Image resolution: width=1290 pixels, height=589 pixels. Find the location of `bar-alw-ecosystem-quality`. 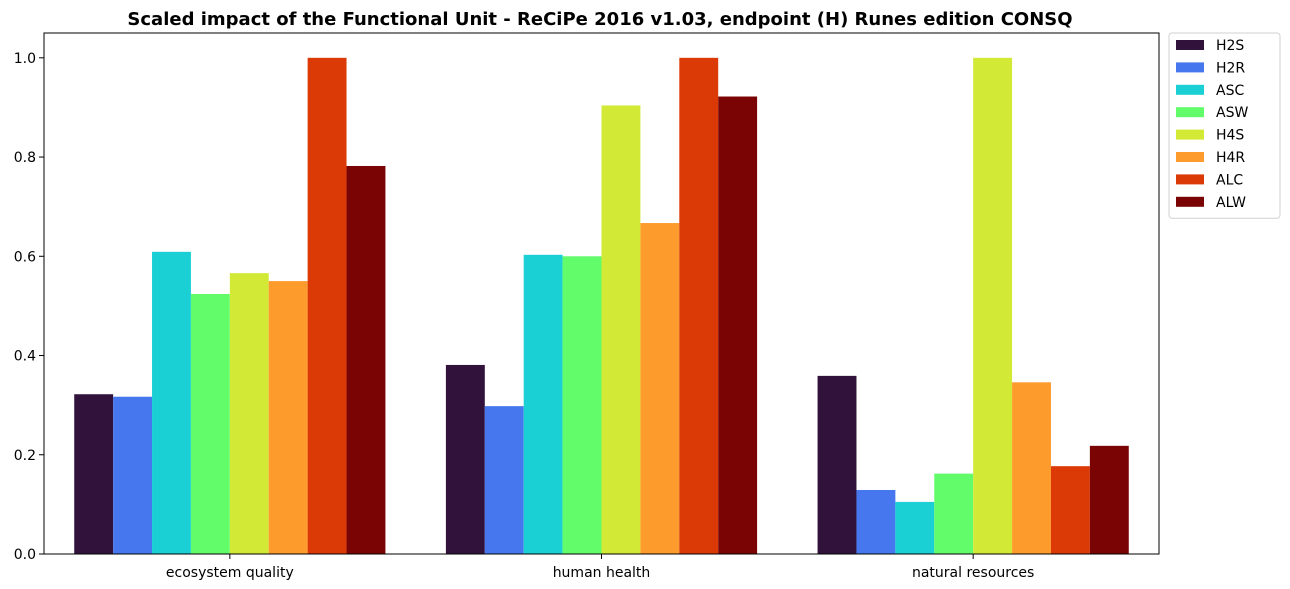

bar-alw-ecosystem-quality is located at coordinates (366, 360).